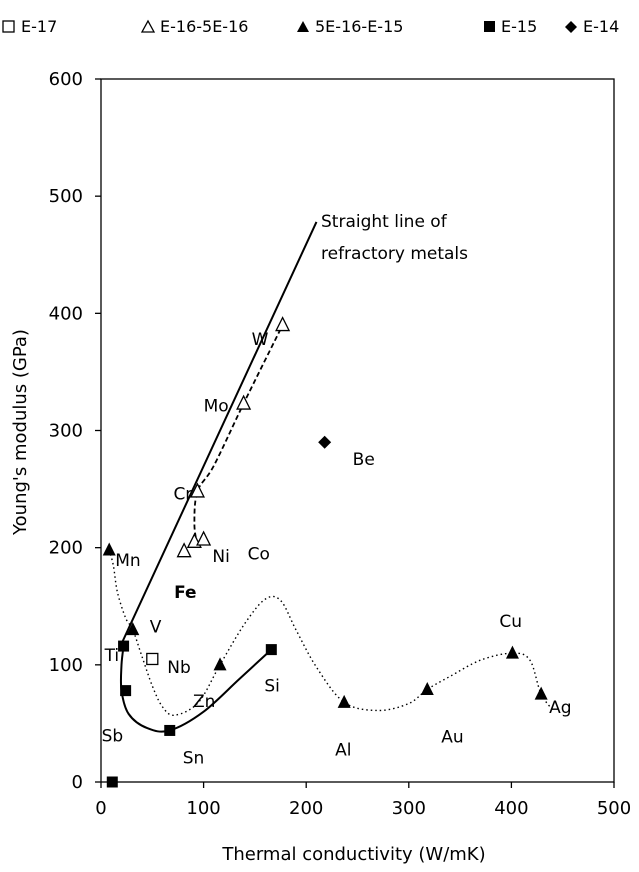  I want to click on point-label-v: V, so click(156, 628).